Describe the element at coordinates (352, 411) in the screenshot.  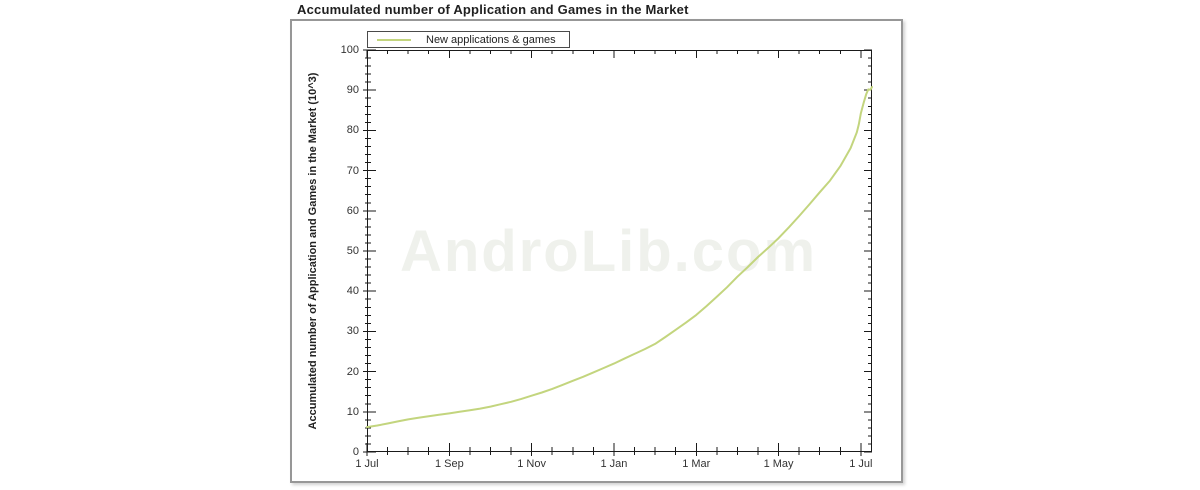
I see `y-tick-label: 10` at that location.